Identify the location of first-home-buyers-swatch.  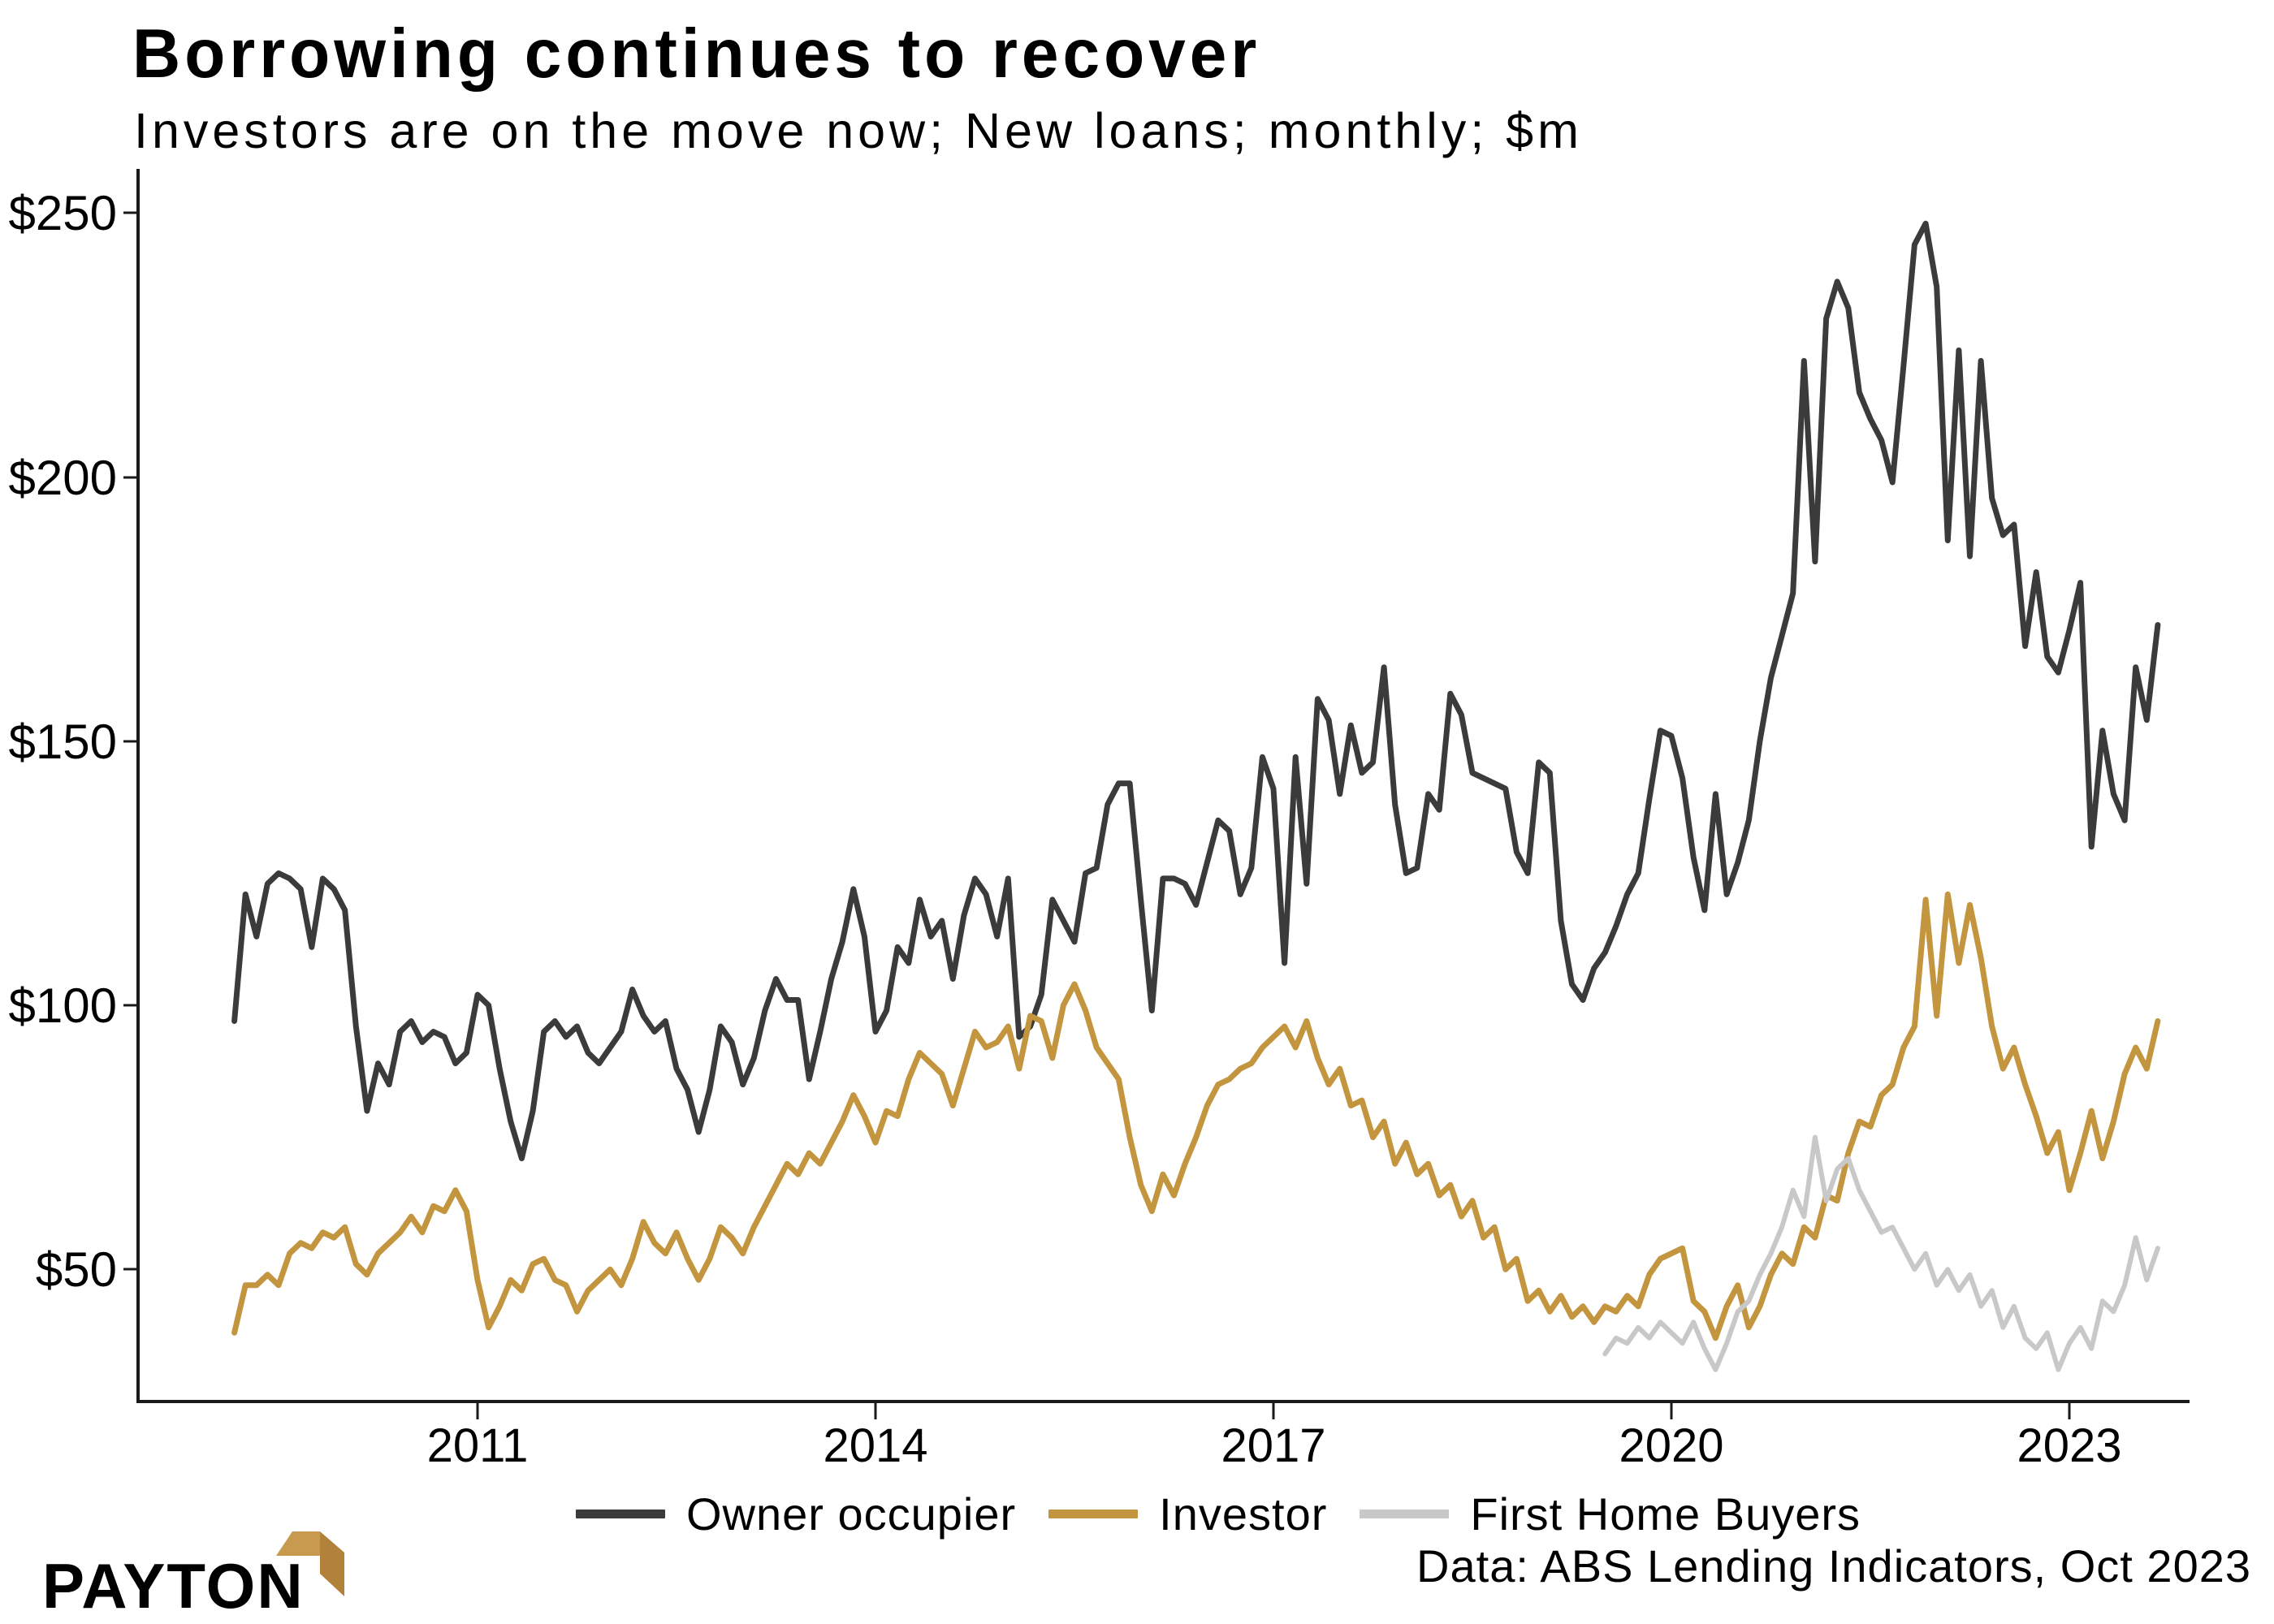
(1405, 1514).